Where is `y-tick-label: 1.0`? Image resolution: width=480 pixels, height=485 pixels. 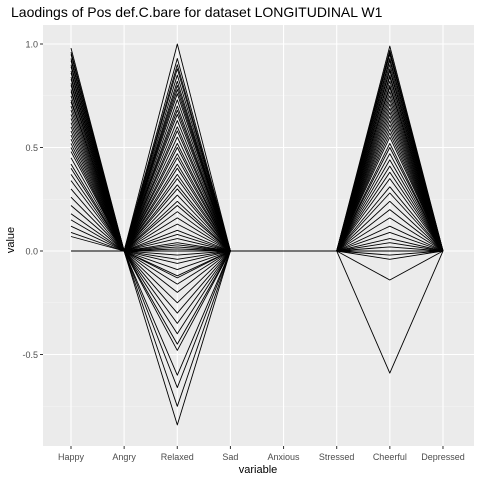
y-tick-label: 1.0 is located at coordinates (31, 45).